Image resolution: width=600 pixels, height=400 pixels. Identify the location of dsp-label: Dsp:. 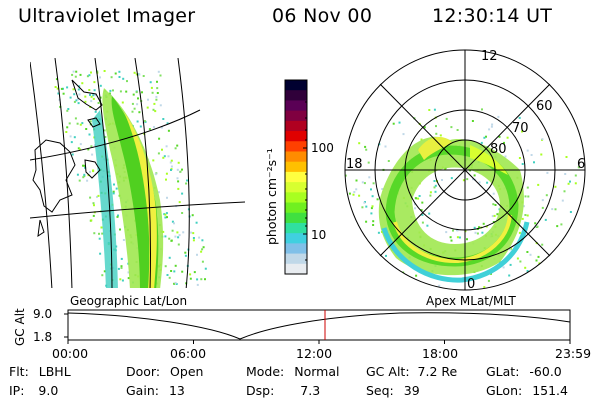
(260, 390).